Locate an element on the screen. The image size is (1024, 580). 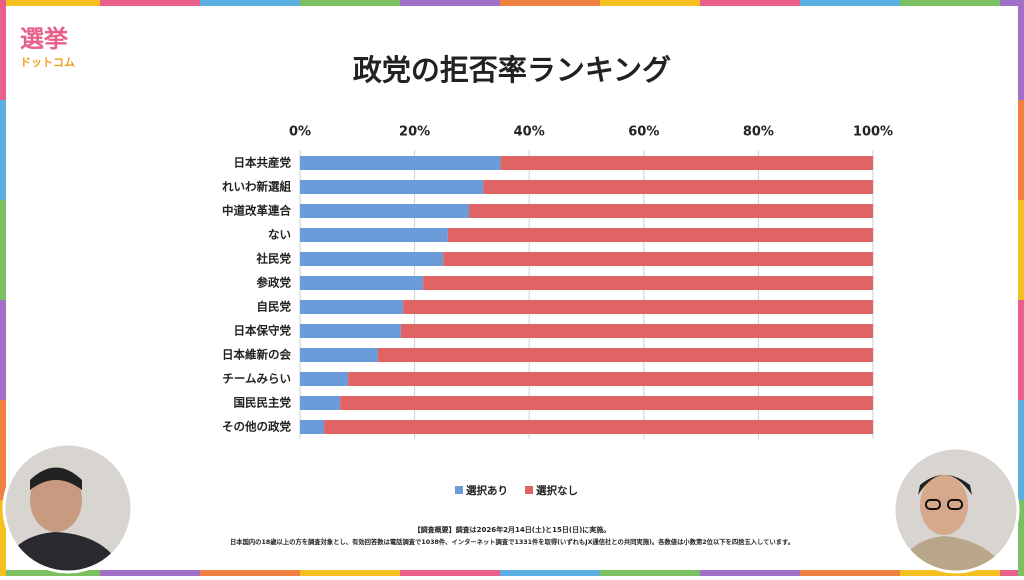
y-tick-label: 日本保守党 is located at coordinates (263, 331).